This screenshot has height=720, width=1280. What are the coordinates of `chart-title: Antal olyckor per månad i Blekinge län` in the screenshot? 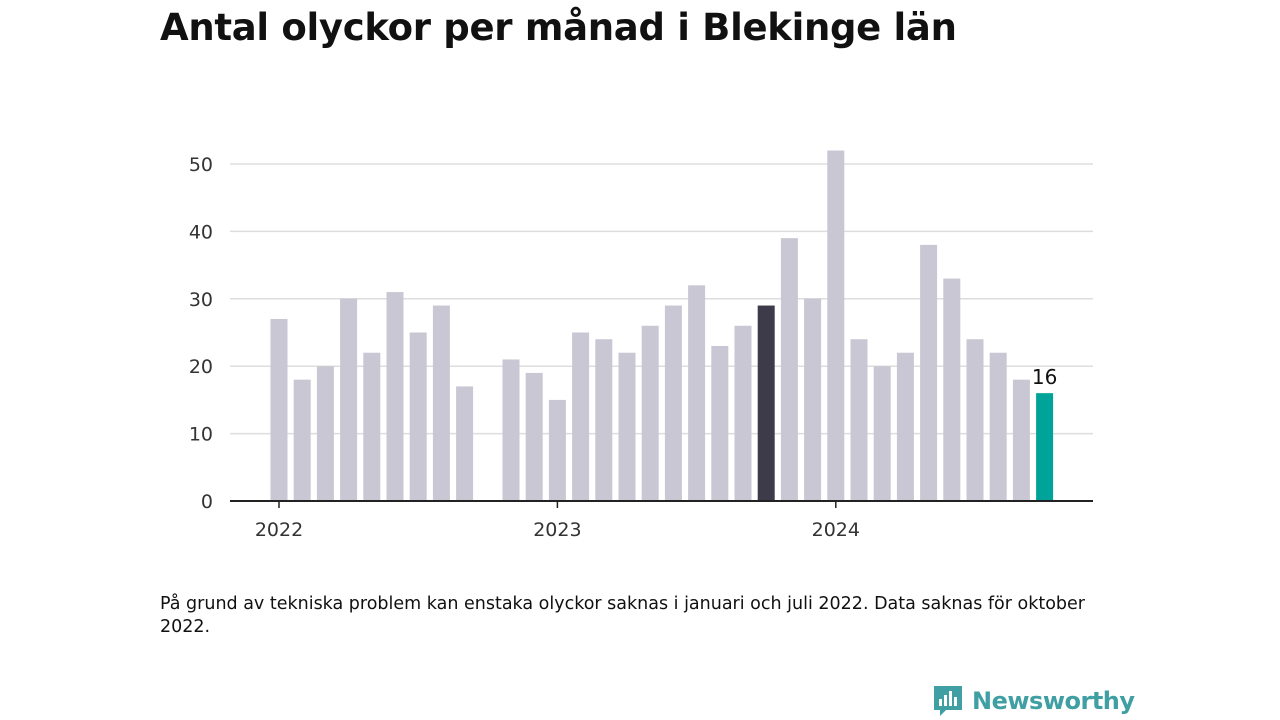 It's located at (558, 27).